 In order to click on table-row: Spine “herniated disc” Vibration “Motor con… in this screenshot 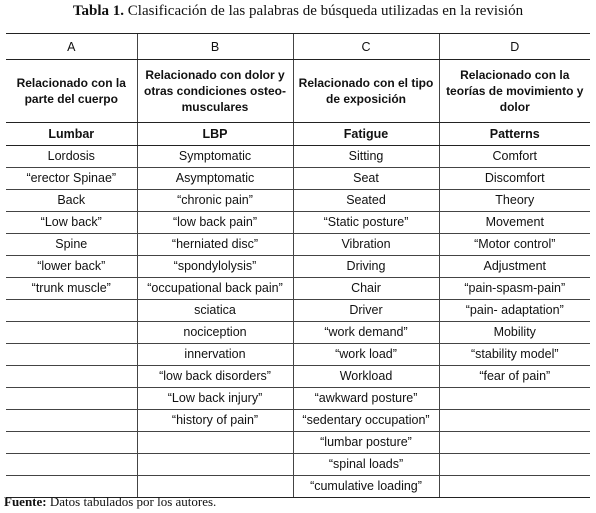, I will do `click(298, 244)`.